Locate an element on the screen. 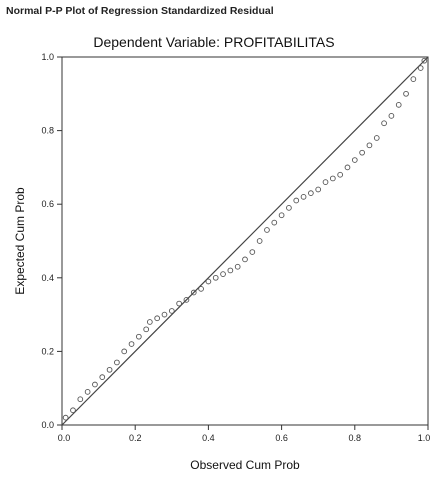 The width and height of the screenshot is (433, 477). y-tick-label: 0.2 is located at coordinates (47, 351).